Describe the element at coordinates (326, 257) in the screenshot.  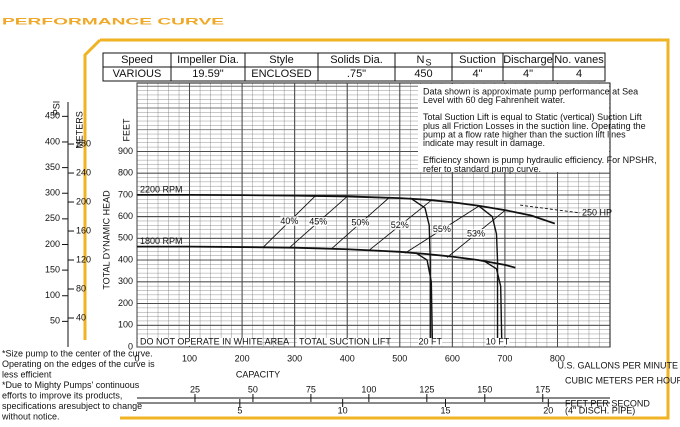
I see `pump-curve` at that location.